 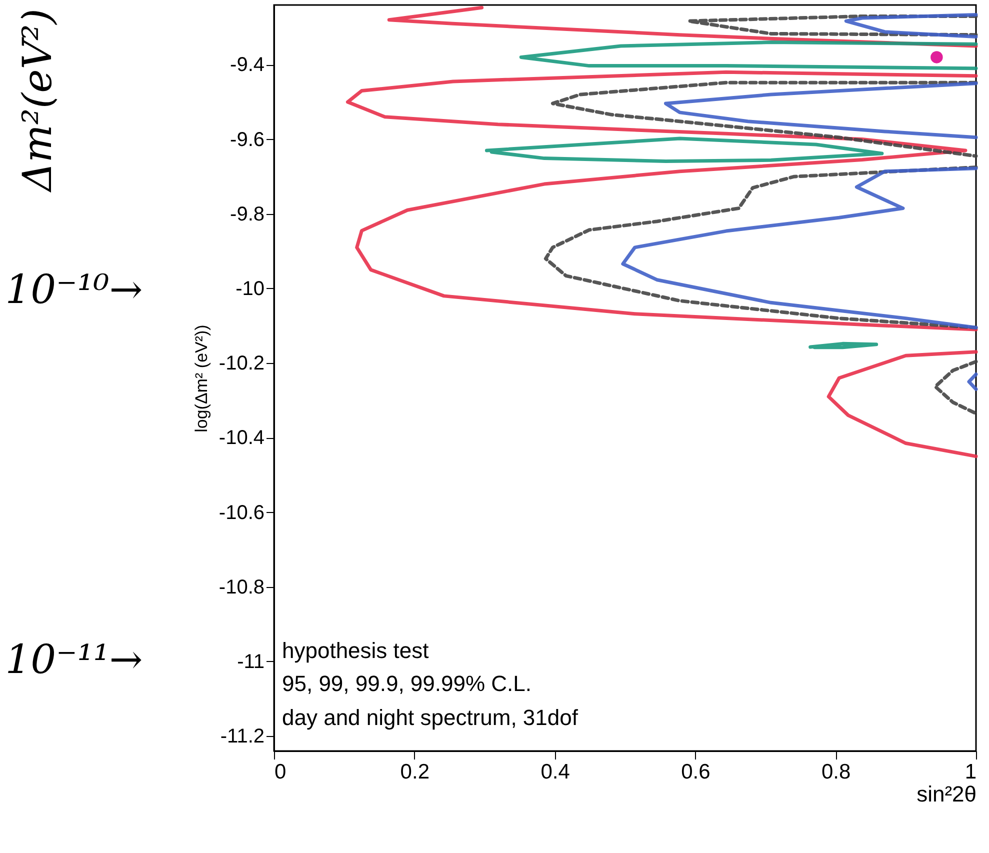 I want to click on y-axis-title: log(Δm² (eV²)), so click(x=201, y=378).